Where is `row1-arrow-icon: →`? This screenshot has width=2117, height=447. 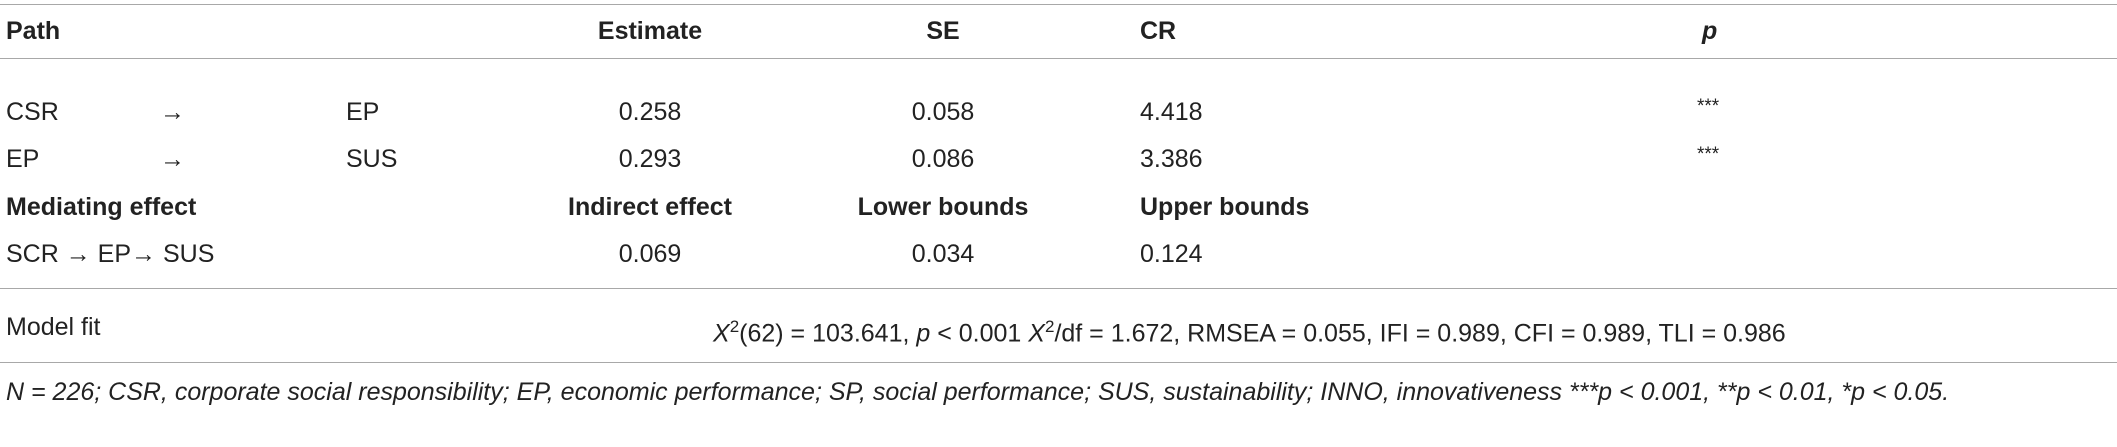 row1-arrow-icon: → is located at coordinates (172, 112).